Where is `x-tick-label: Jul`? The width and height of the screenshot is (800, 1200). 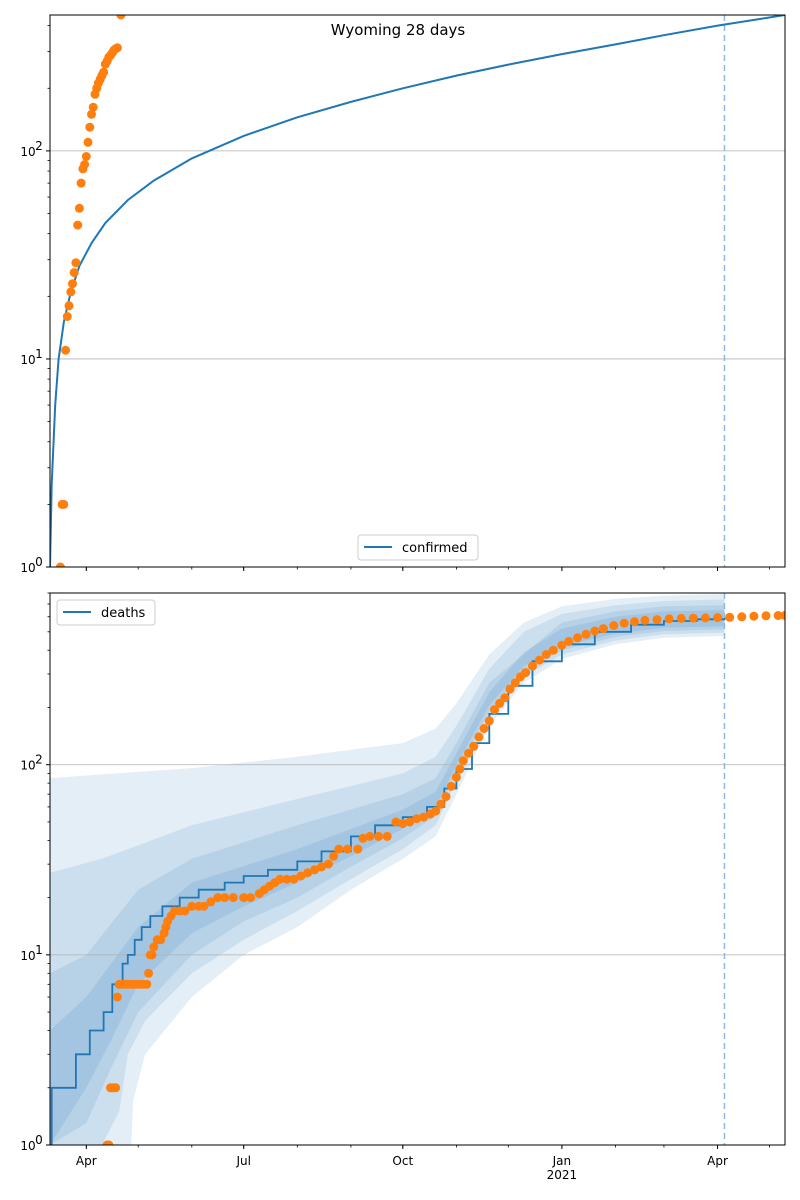
x-tick-label: Jul is located at coordinates (242, 1161).